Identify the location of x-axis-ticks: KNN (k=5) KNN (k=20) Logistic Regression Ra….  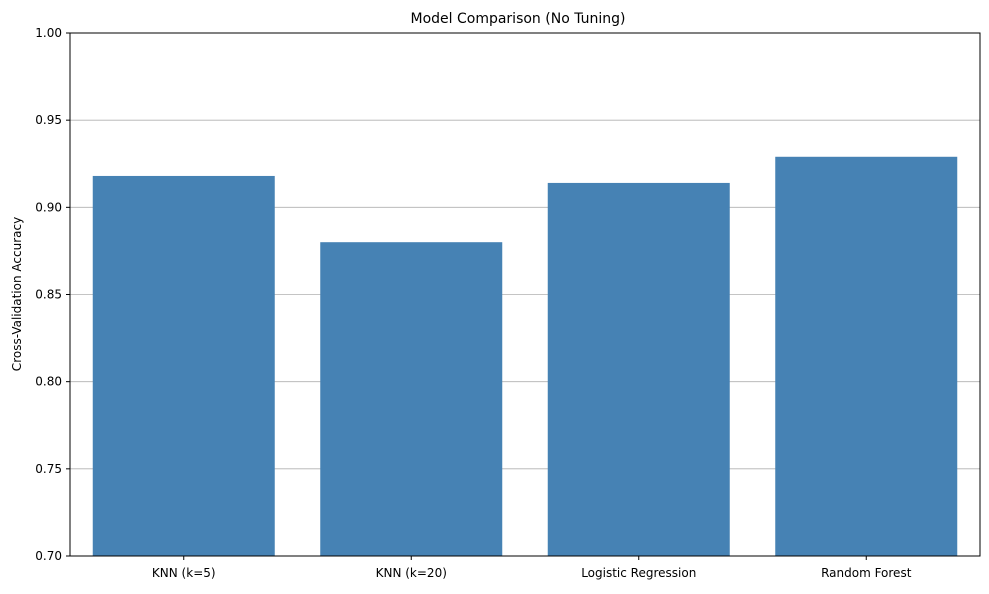
(532, 568).